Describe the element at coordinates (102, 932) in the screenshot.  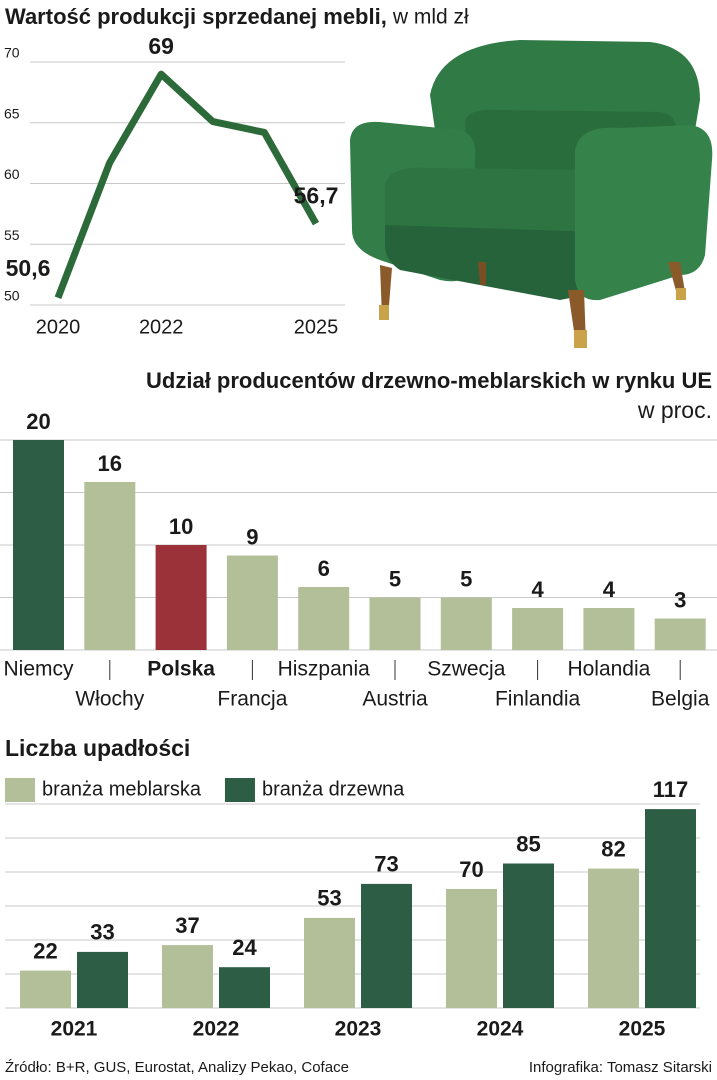
I see `value-label: 33` at that location.